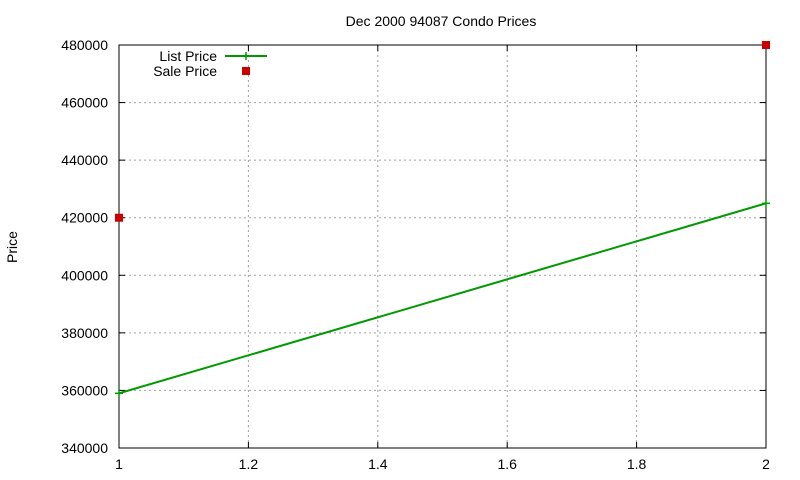  What do you see at coordinates (378, 464) in the screenshot?
I see `x-tick-label: 1.4` at bounding box center [378, 464].